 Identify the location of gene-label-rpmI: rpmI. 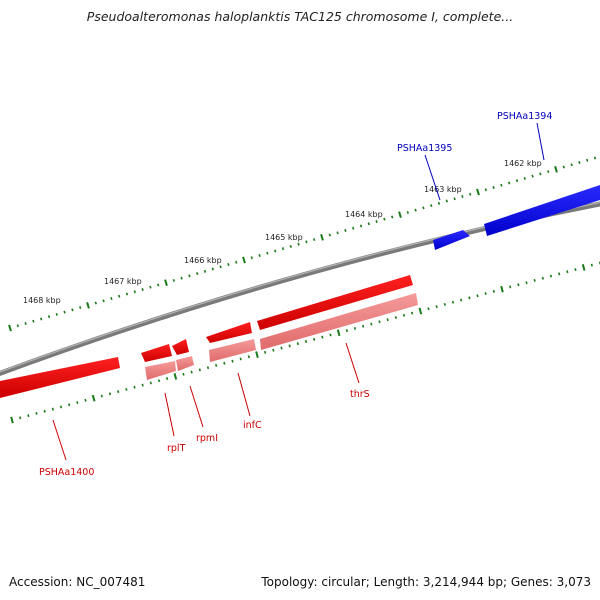
(207, 438).